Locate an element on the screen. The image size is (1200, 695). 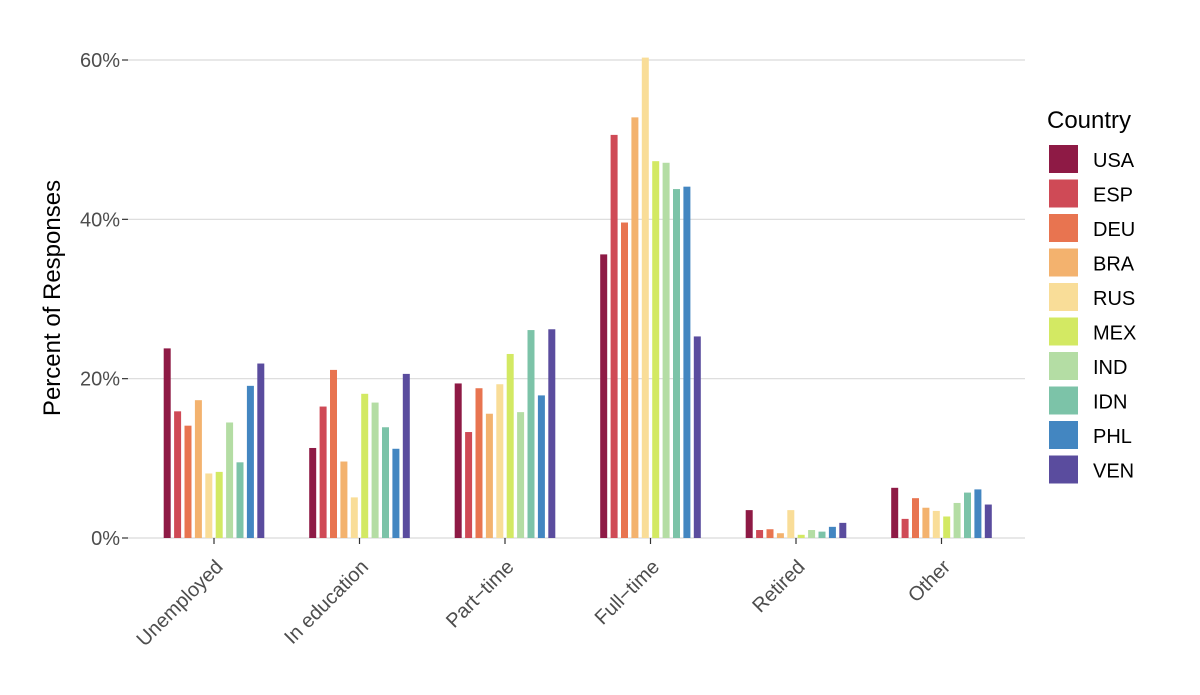
legend-swatch-mex is located at coordinates (1063, 331).